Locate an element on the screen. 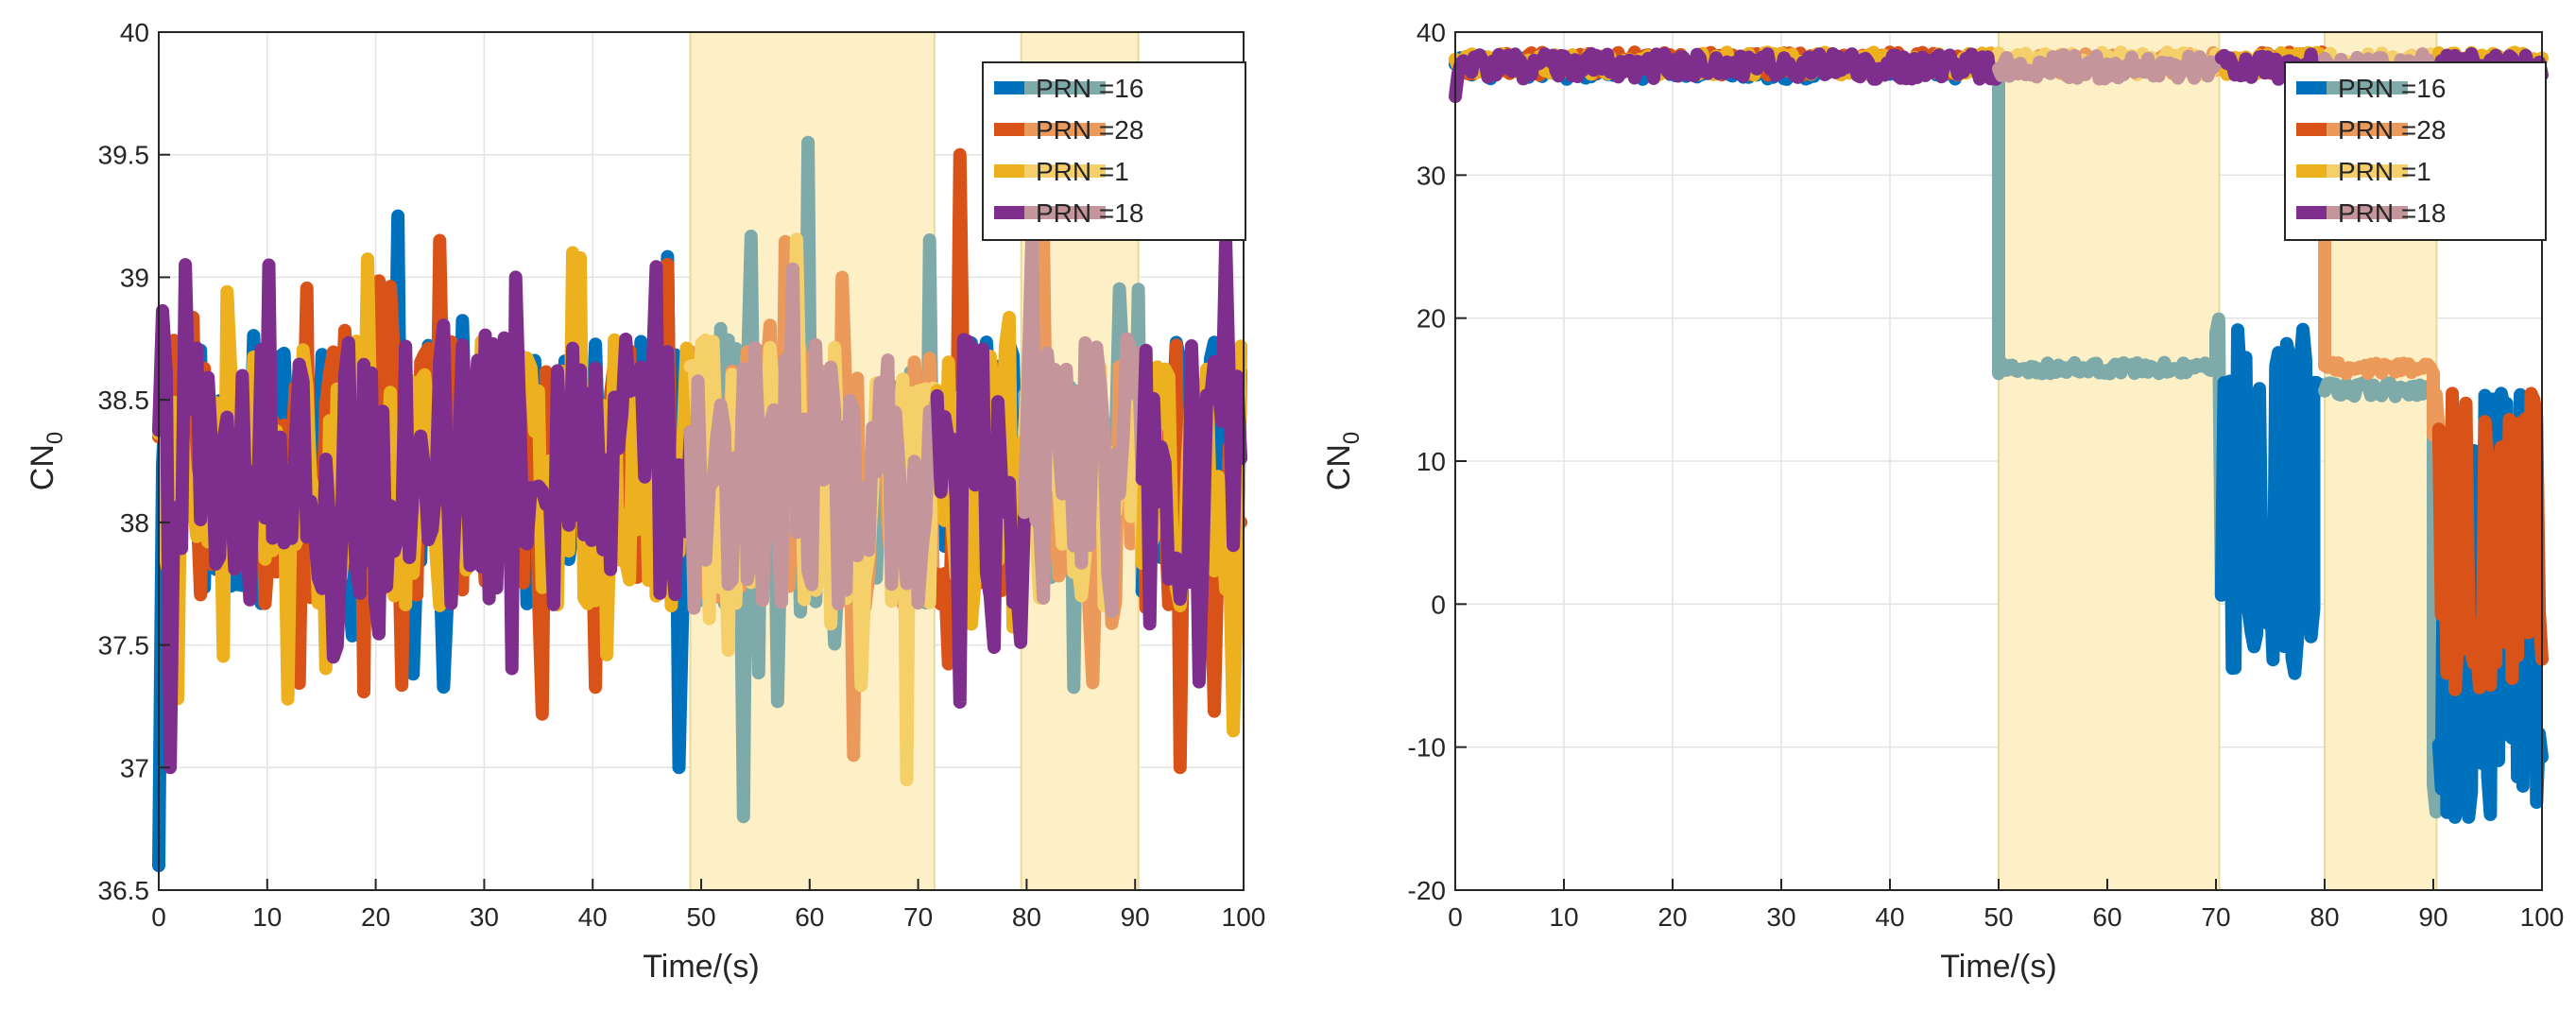 The image size is (2576, 1012). y-tick-label: -20 is located at coordinates (1427, 890).